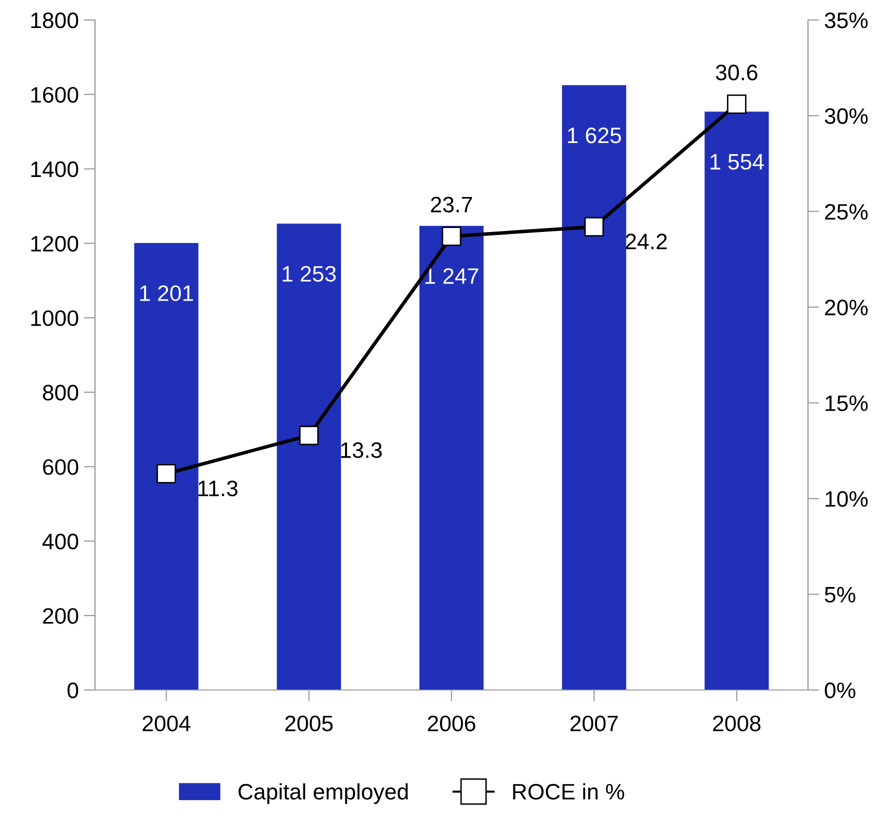  I want to click on data-label: 1 253, so click(309, 274).